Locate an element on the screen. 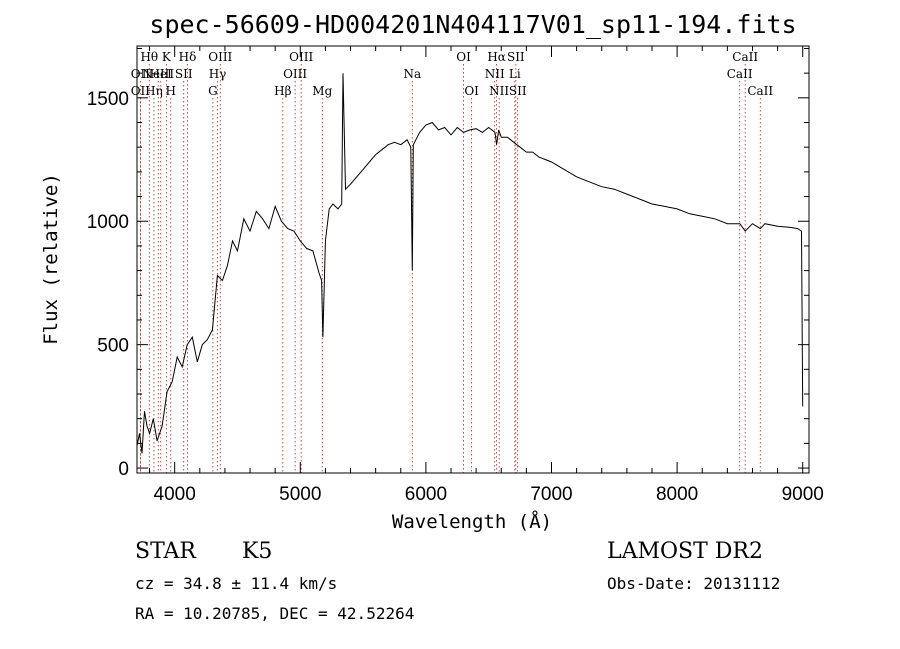 This screenshot has height=649, width=900. y-tick-label: 1500 is located at coordinates (108, 99).